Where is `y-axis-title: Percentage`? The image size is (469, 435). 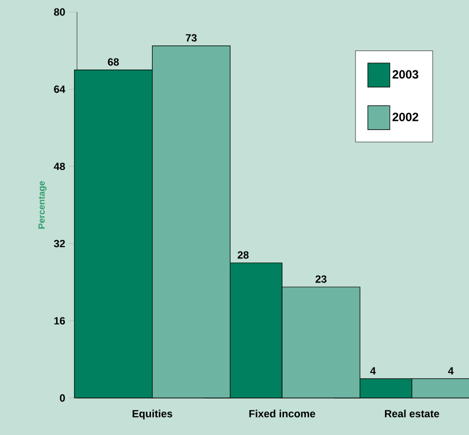
y-axis-title: Percentage is located at coordinates (42, 205).